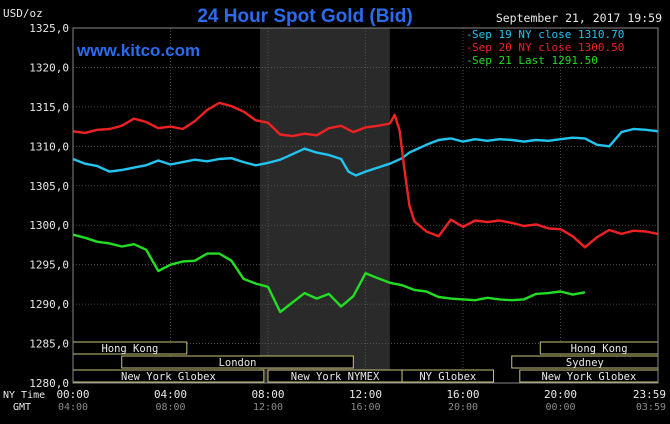  I want to click on brand-watermark: www.kitco.com, so click(138, 50).